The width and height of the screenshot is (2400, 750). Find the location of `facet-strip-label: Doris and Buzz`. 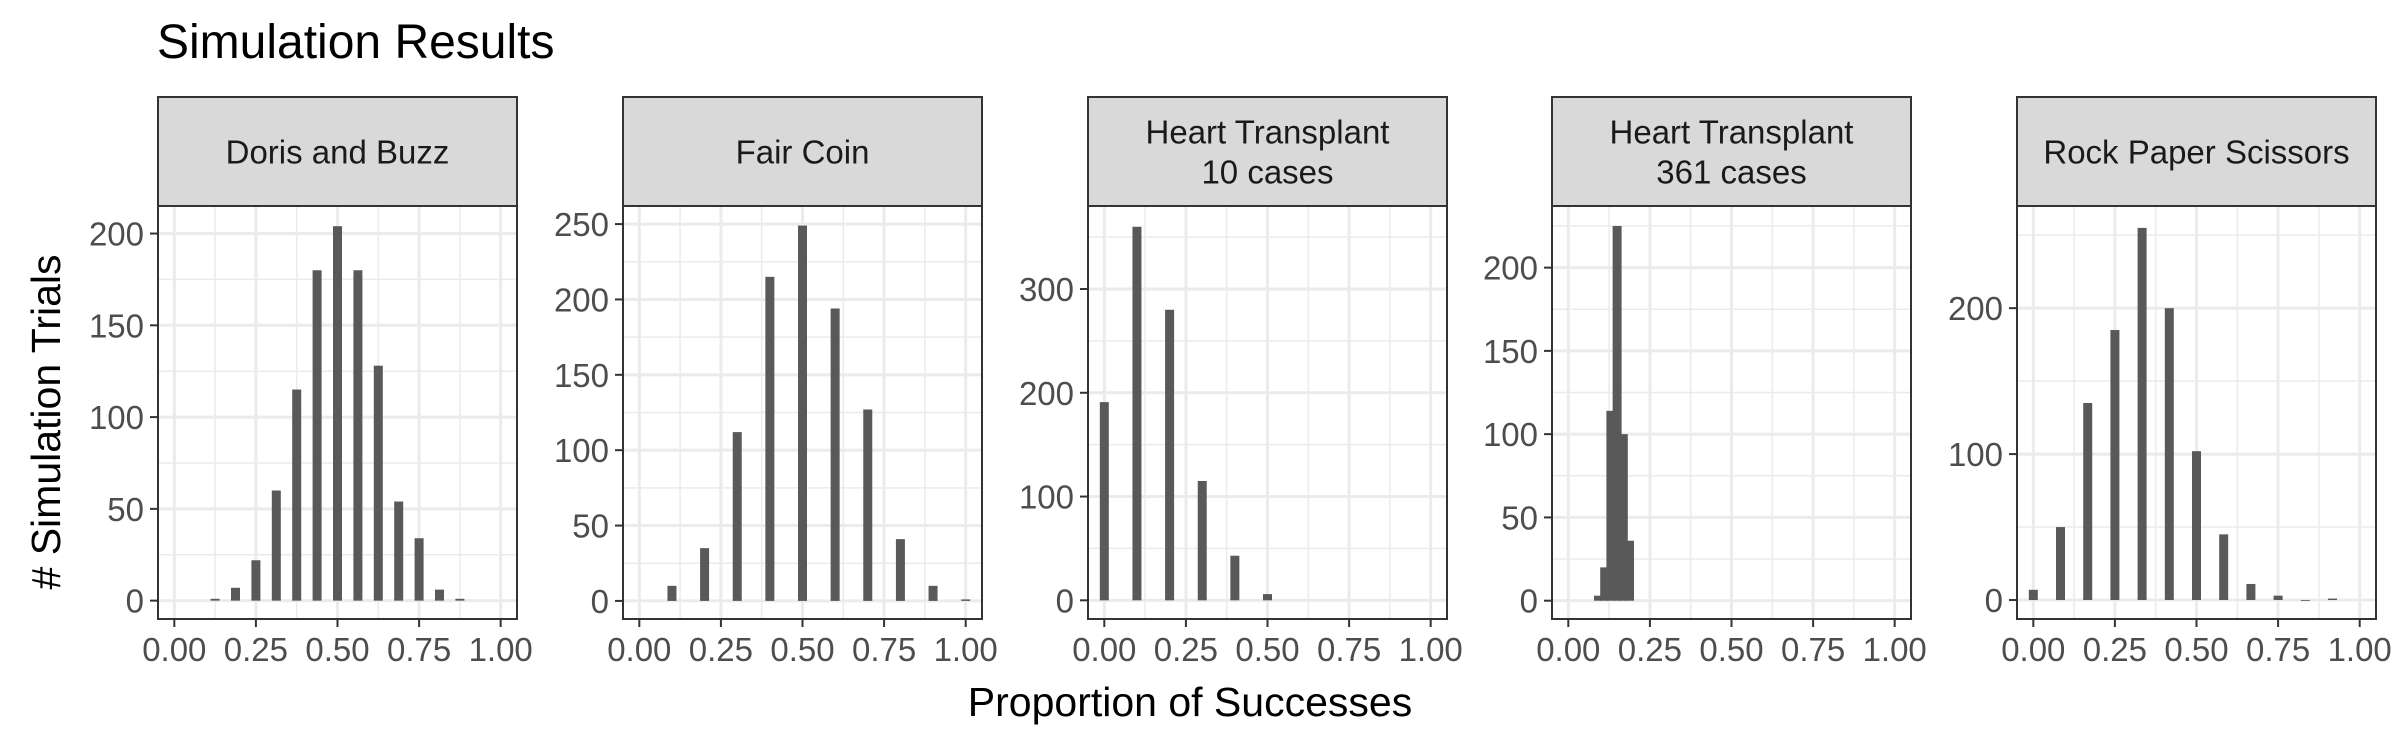

facet-strip-label: Doris and Buzz is located at coordinates (338, 152).